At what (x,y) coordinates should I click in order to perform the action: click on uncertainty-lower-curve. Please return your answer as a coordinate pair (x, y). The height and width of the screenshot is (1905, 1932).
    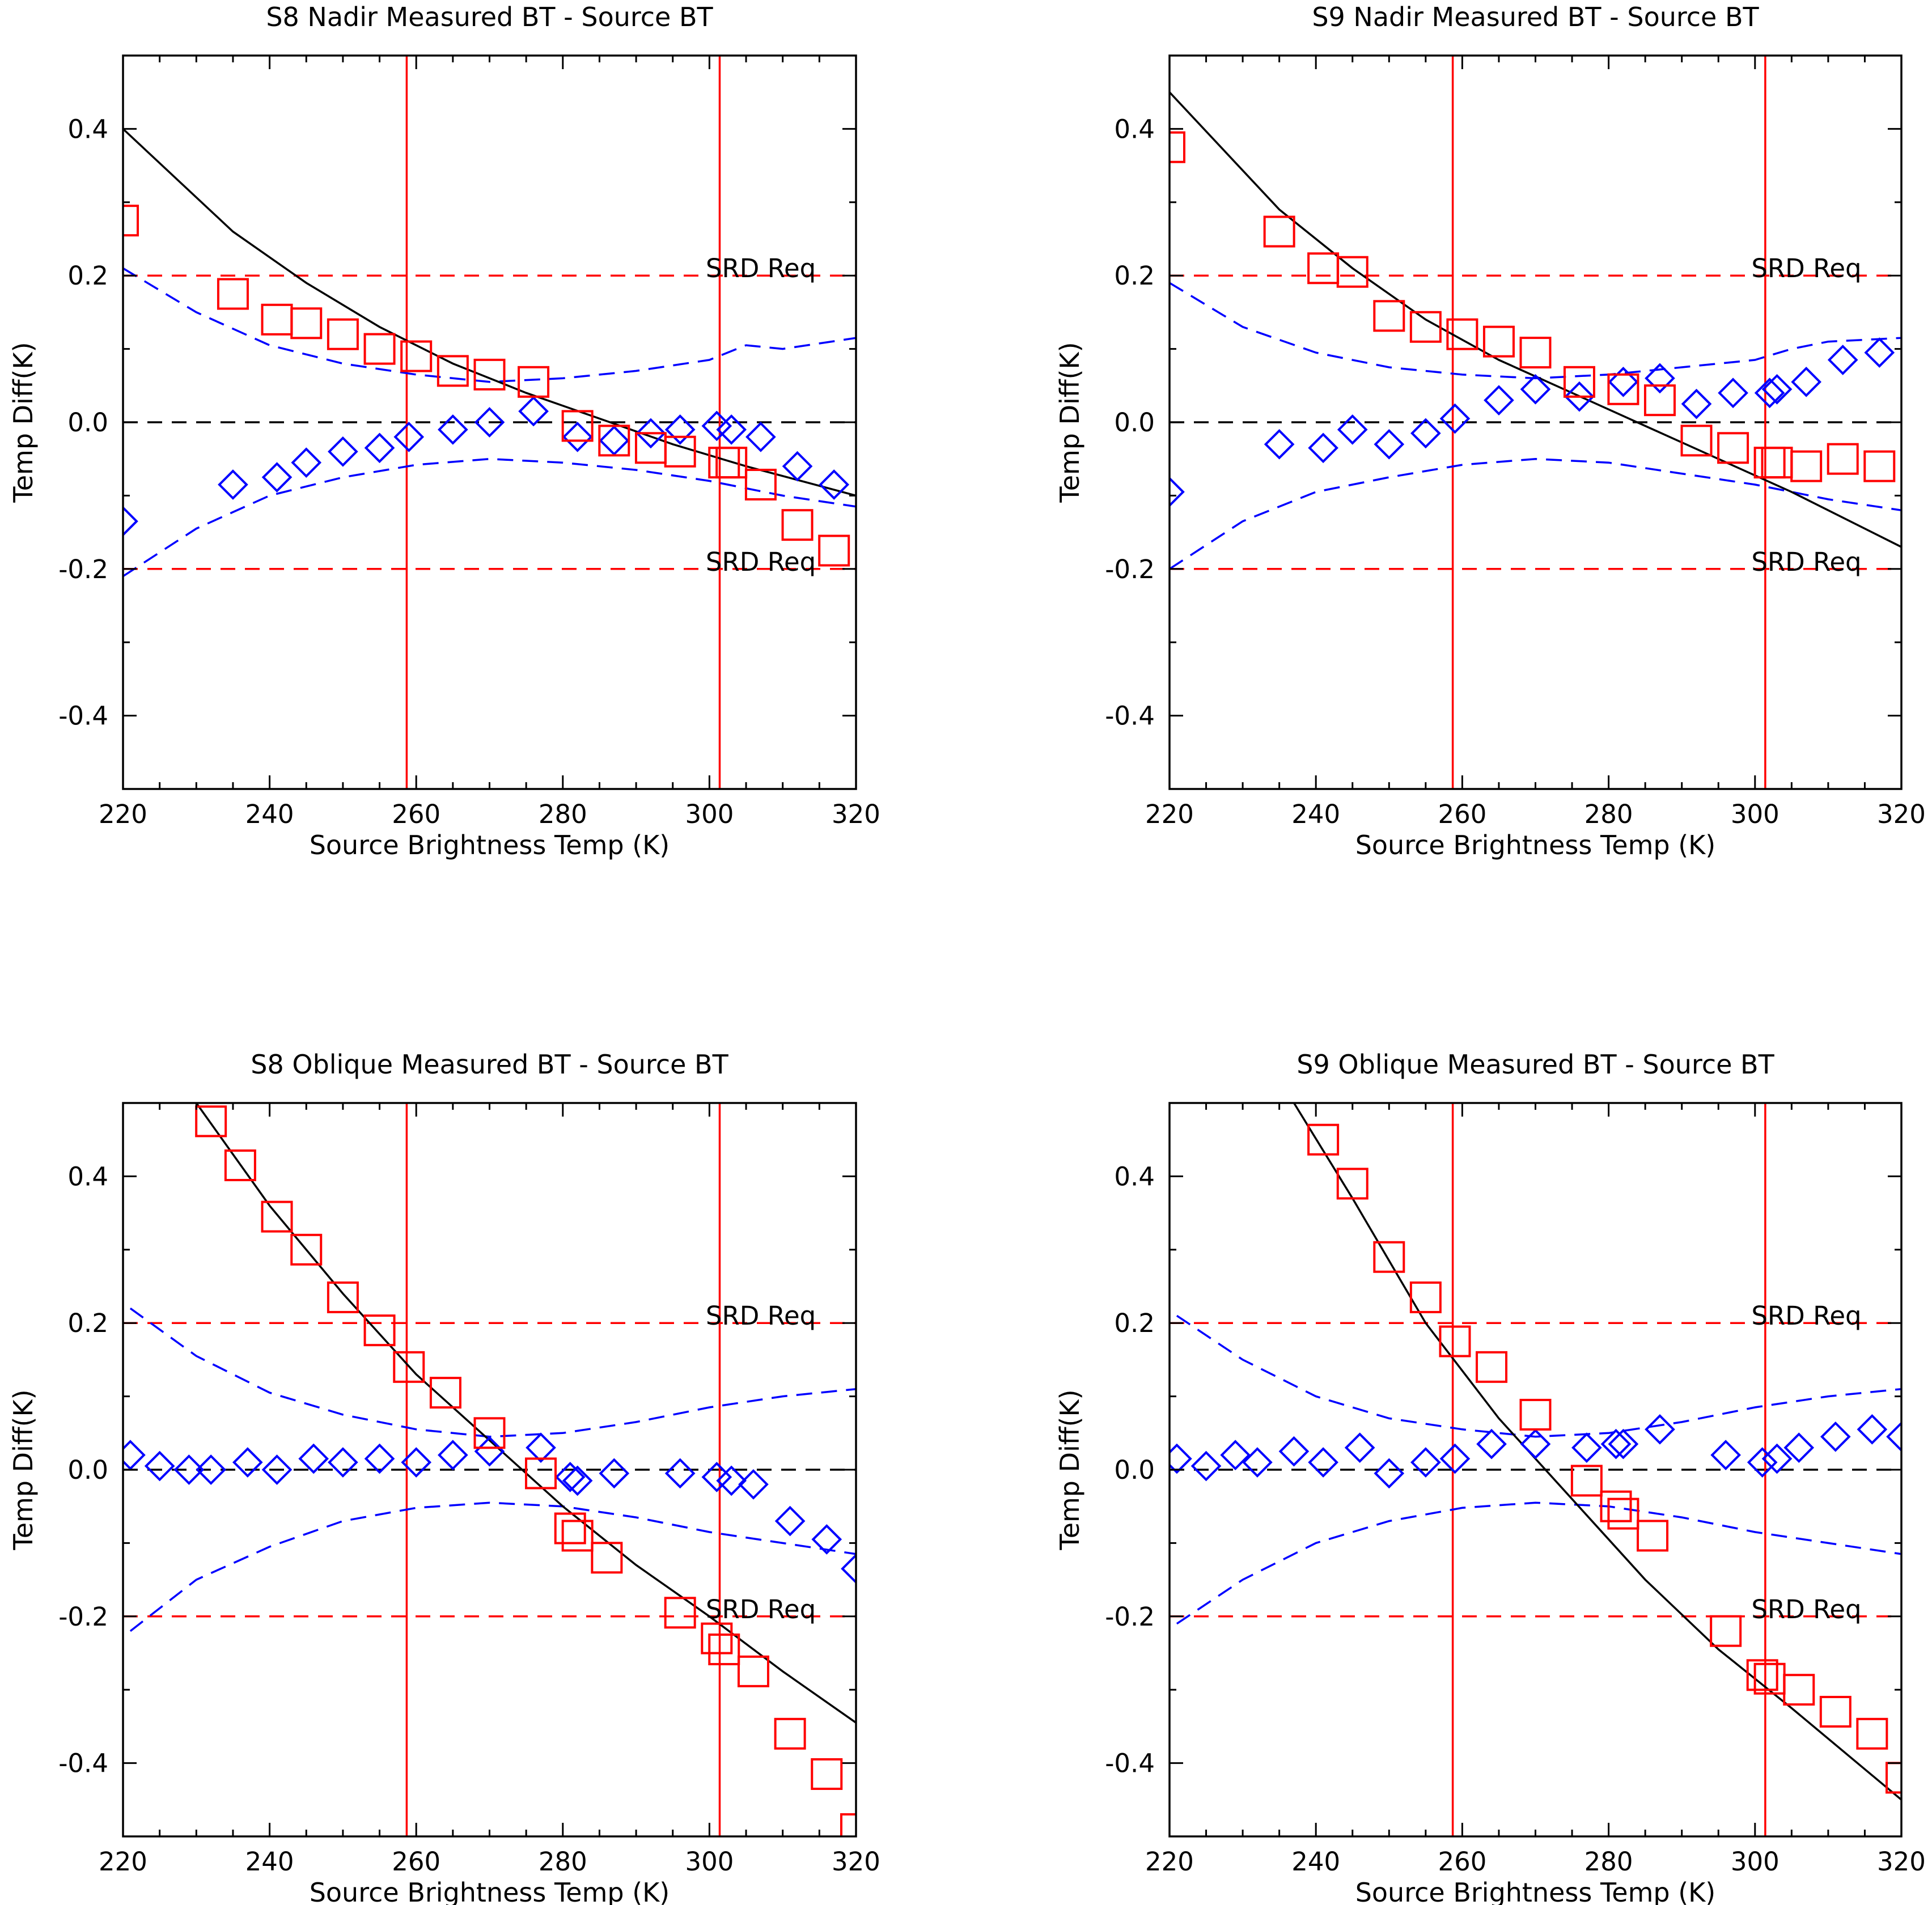
    Looking at the image, I should click on (1538, 1563).